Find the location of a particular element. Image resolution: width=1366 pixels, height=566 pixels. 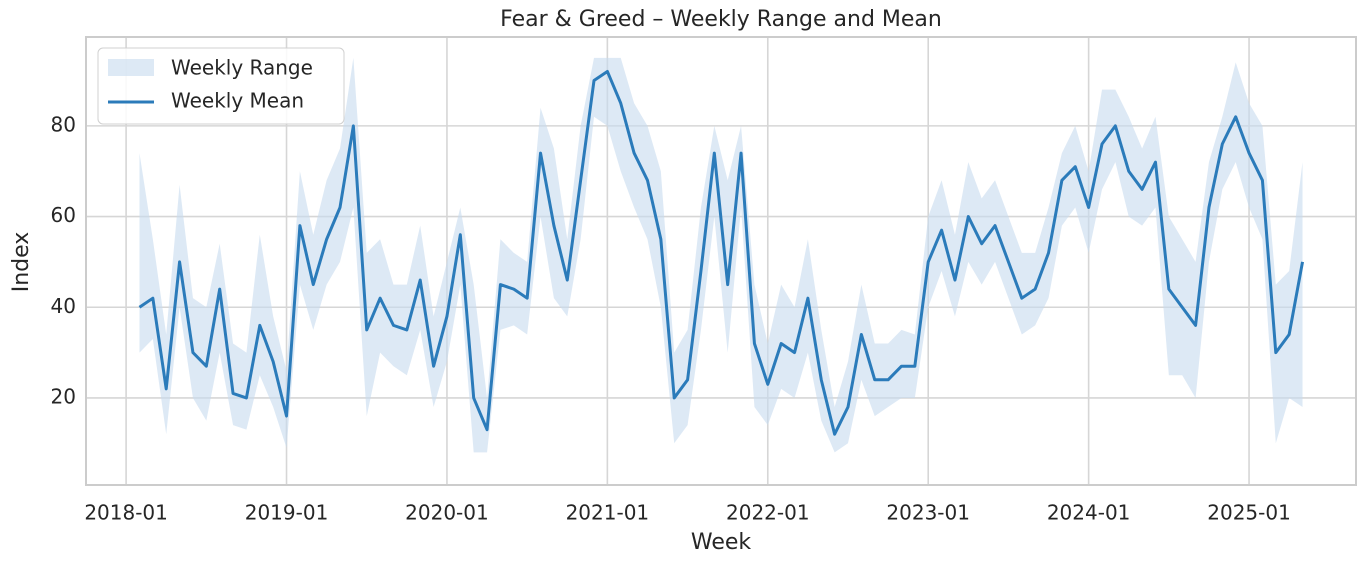

y-tick-label: 40 is located at coordinates (63, 306).